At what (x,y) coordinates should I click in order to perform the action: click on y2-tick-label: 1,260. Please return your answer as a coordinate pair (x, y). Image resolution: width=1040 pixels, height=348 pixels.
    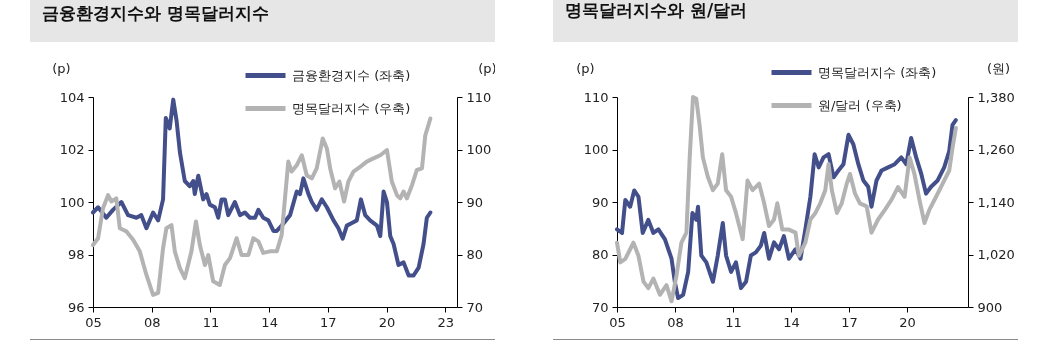
    Looking at the image, I should click on (996, 149).